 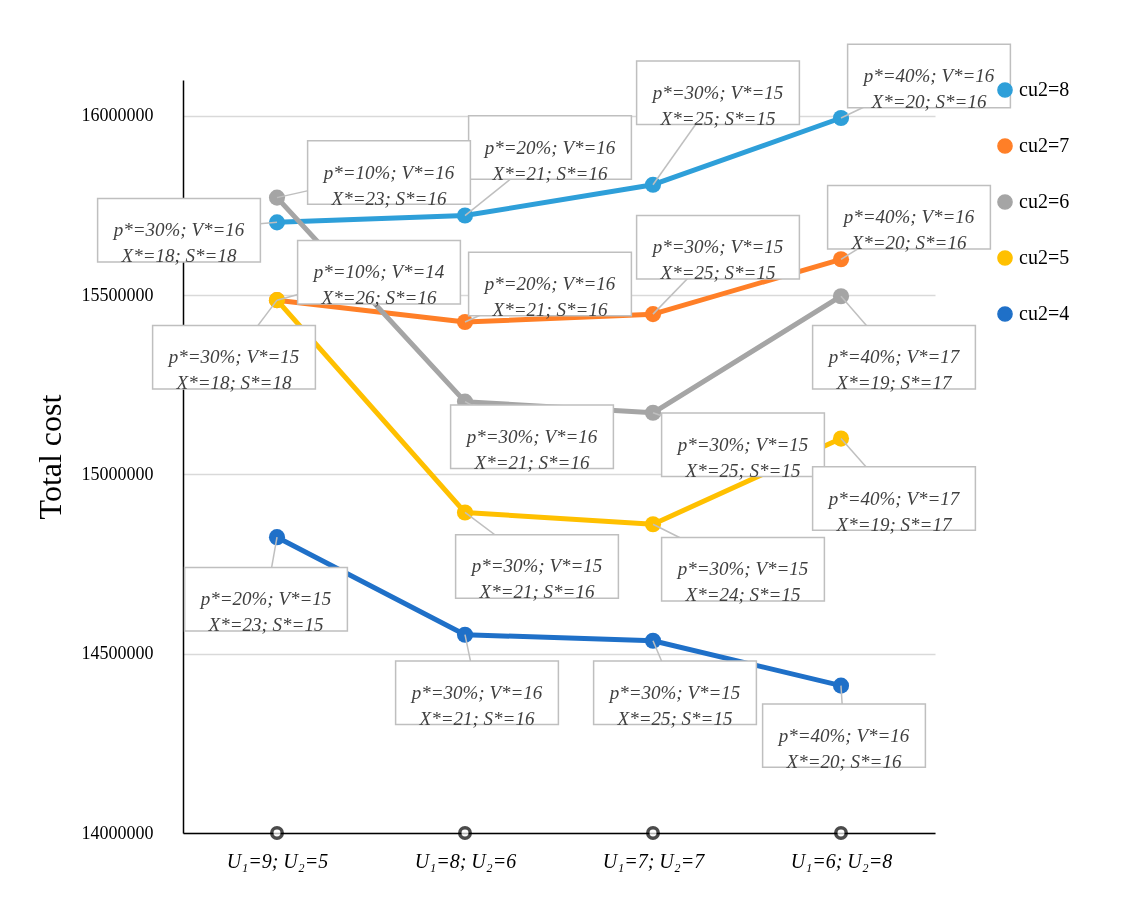 I want to click on y-tick-label: 14000000, so click(x=117, y=832).